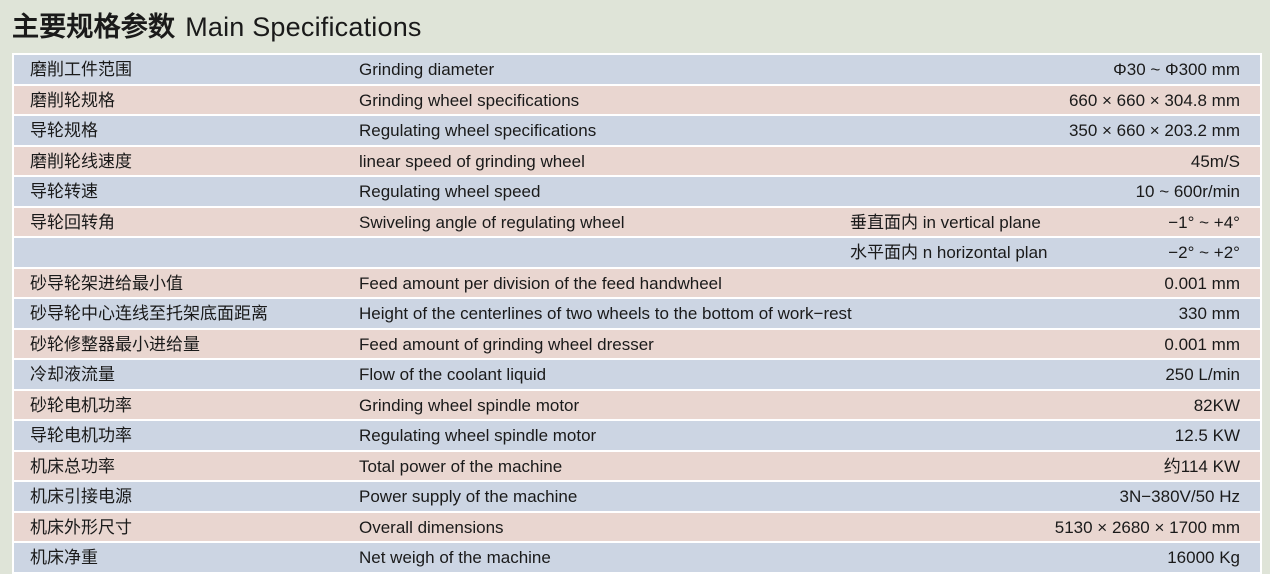  I want to click on spec-value: 12.5 KW, so click(1207, 435).